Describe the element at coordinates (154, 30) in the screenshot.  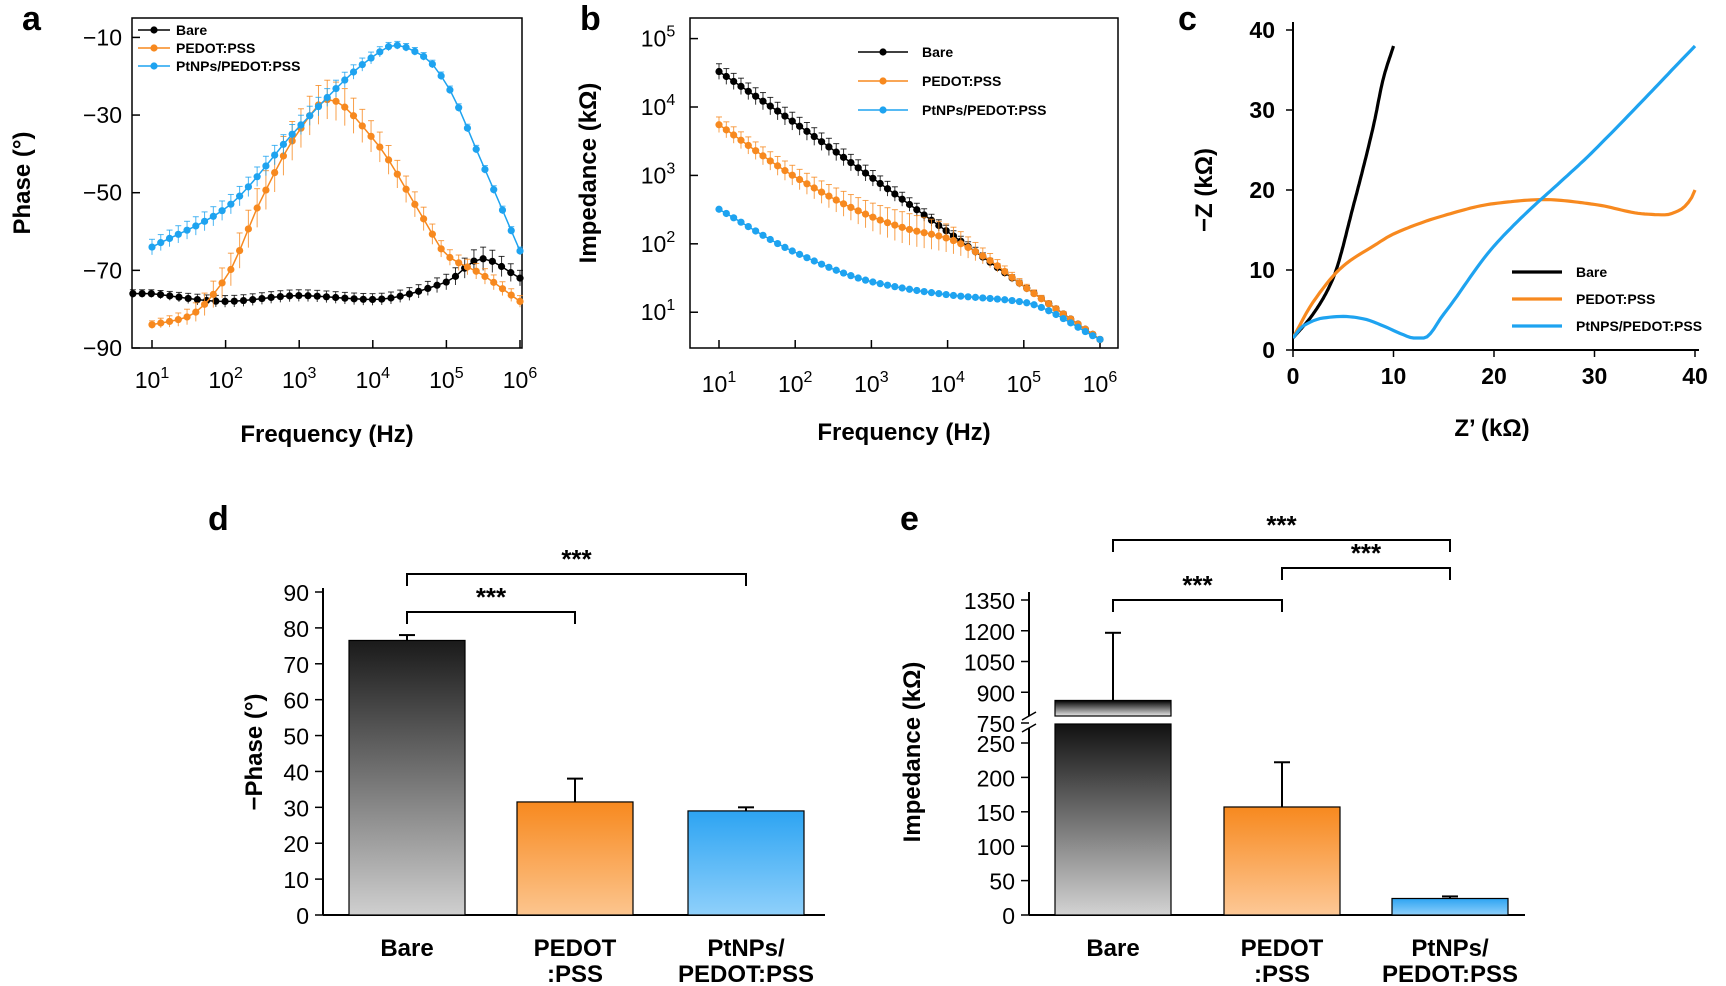
I see `legend-marker` at that location.